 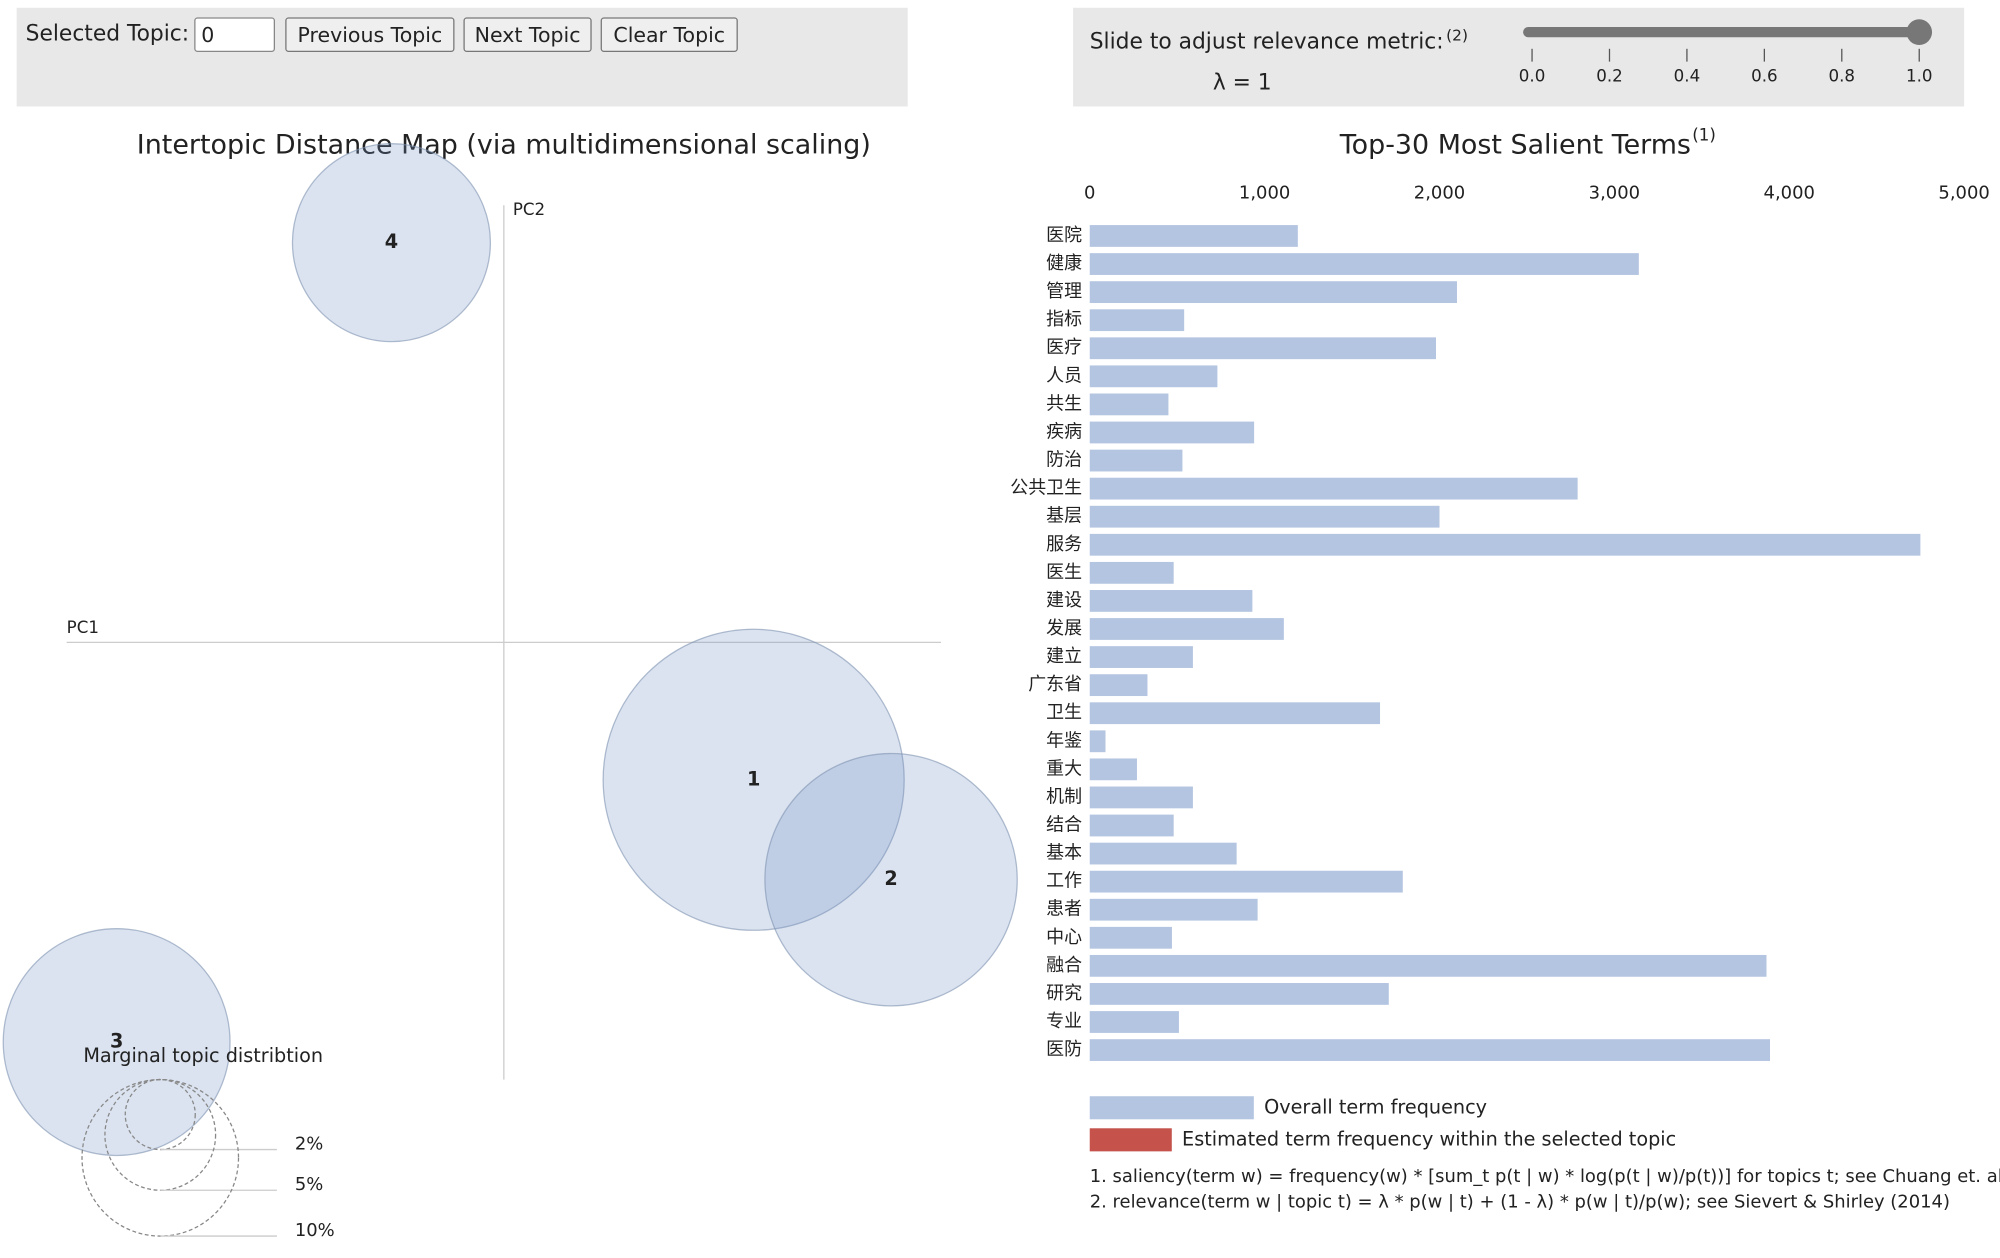 I want to click on topic-label: 2, so click(x=890, y=878).